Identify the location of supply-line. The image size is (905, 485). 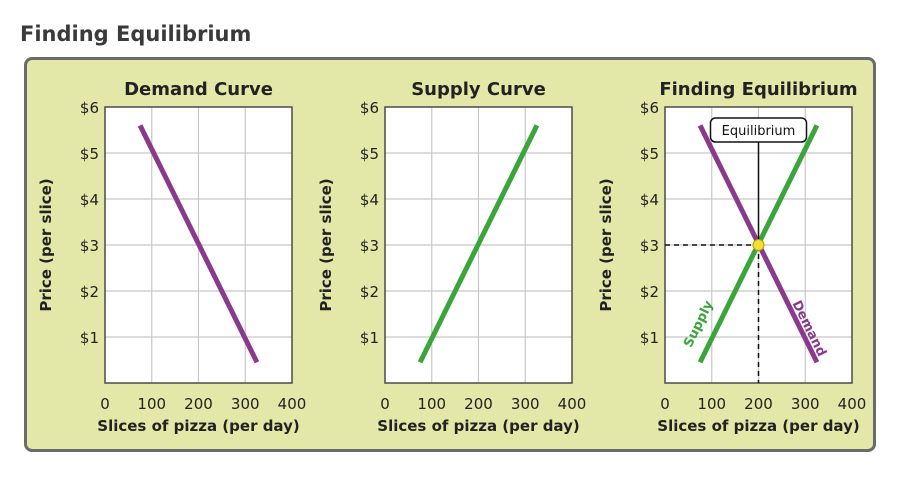
(478, 244).